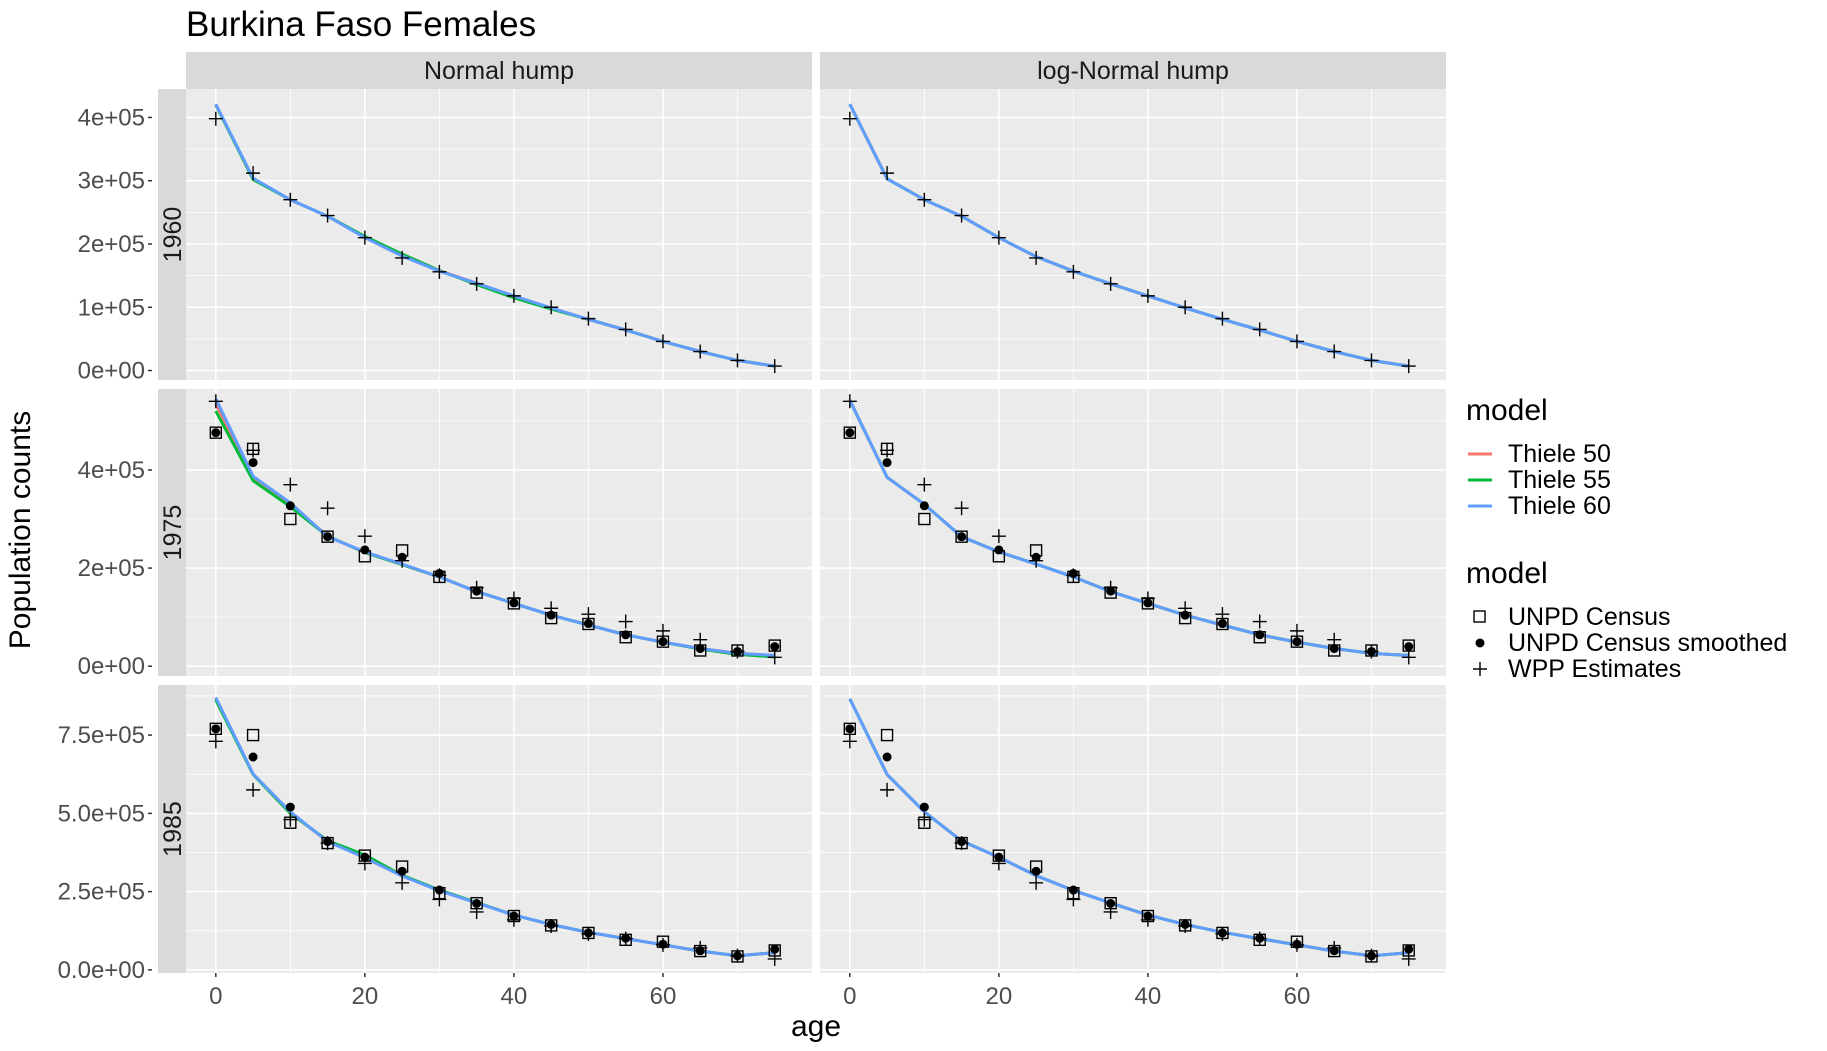  I want to click on x-tick-label: 0, so click(849, 996).